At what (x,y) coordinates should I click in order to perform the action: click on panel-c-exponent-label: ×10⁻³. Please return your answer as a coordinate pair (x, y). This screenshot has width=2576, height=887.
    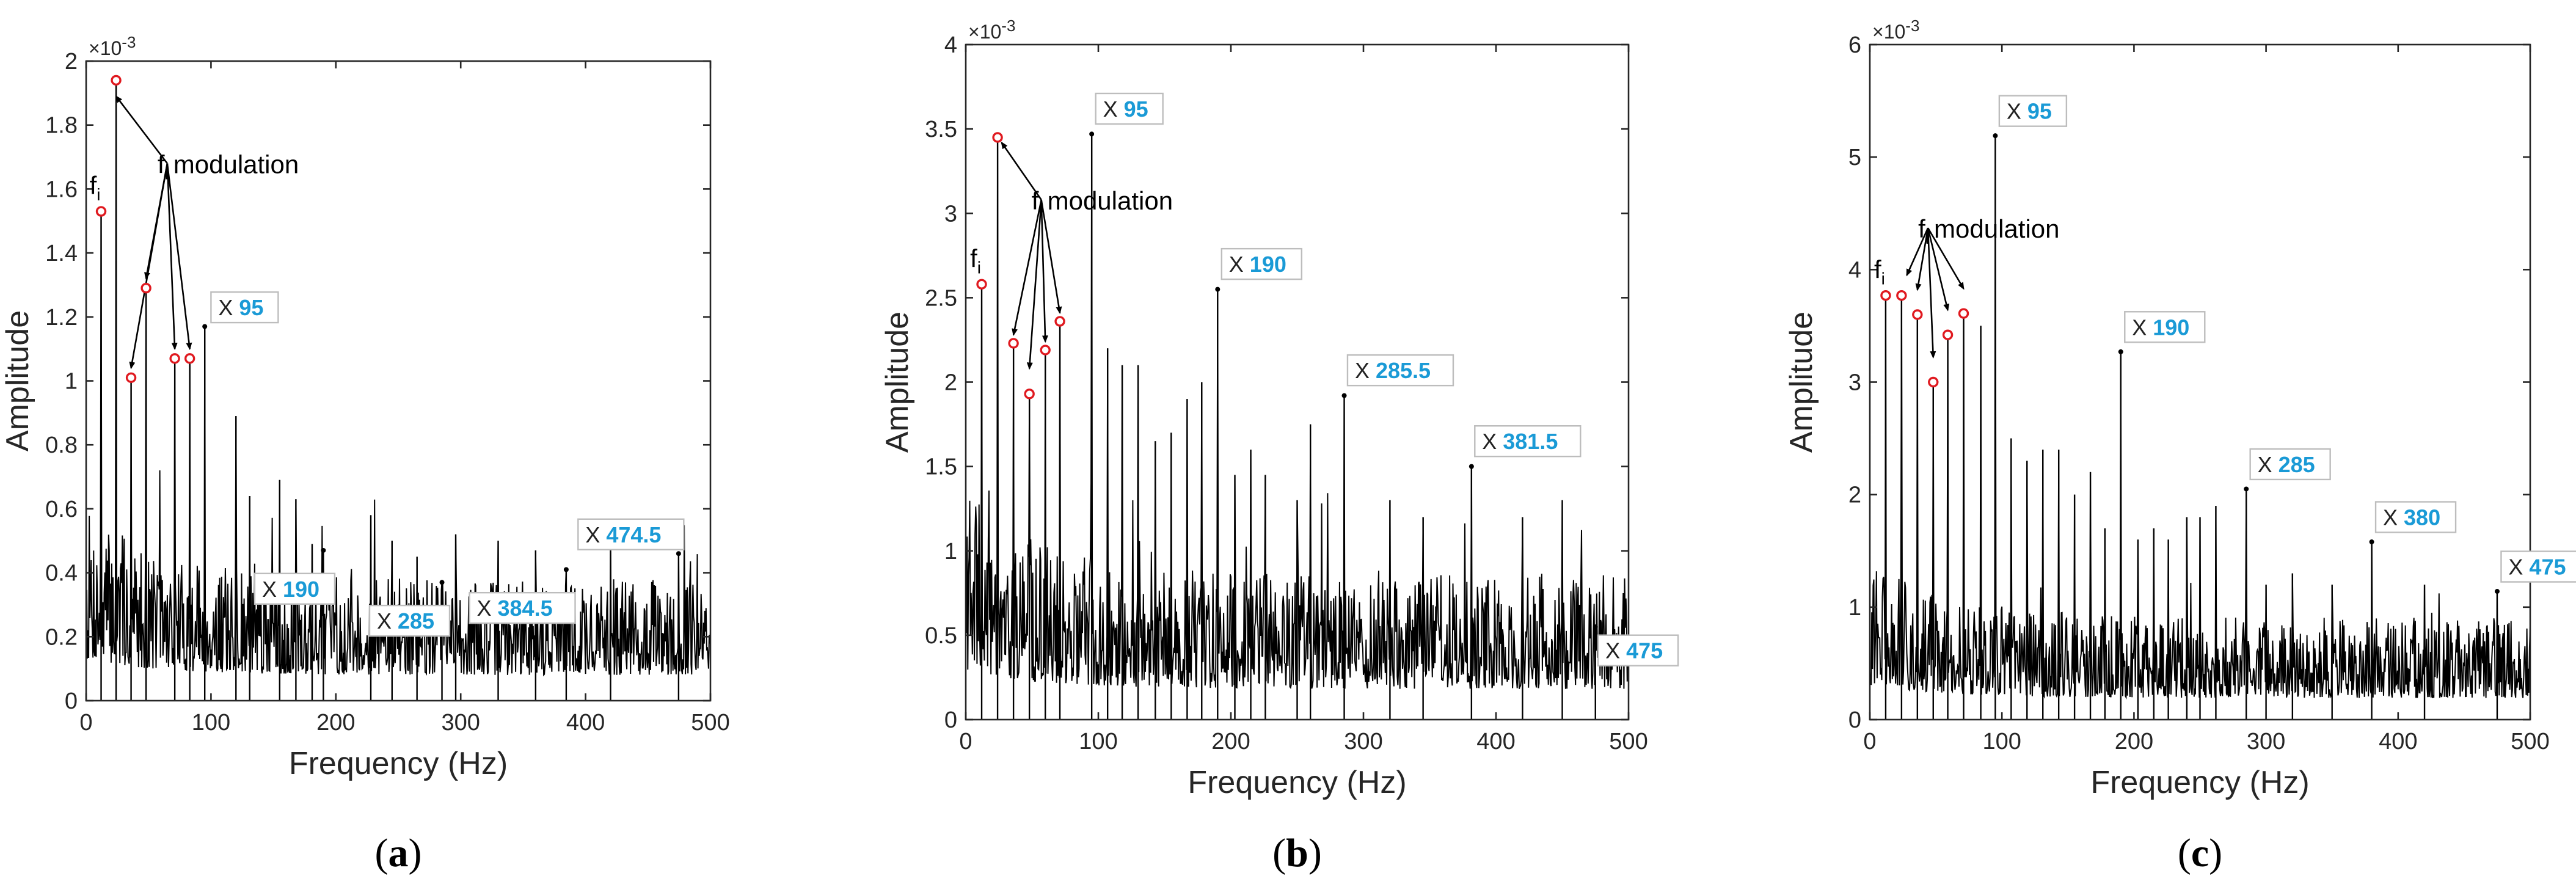
    Looking at the image, I should click on (1895, 29).